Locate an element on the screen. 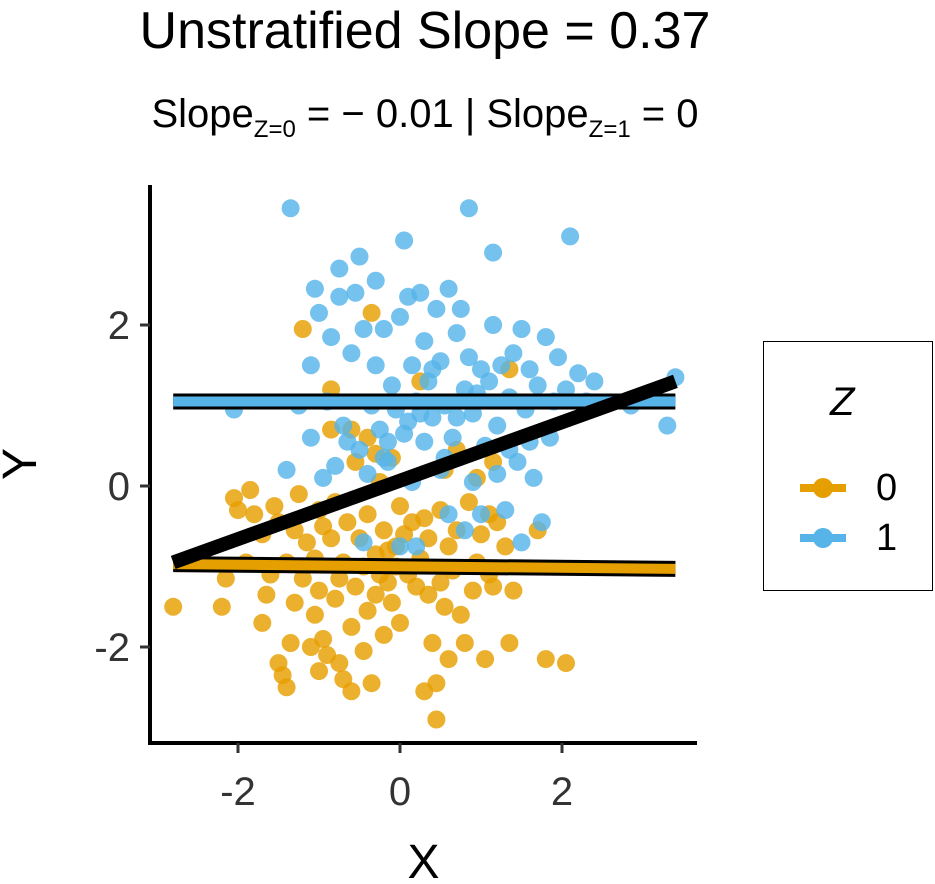 The width and height of the screenshot is (935, 884). legend-item-1: 1 is located at coordinates (860, 538).